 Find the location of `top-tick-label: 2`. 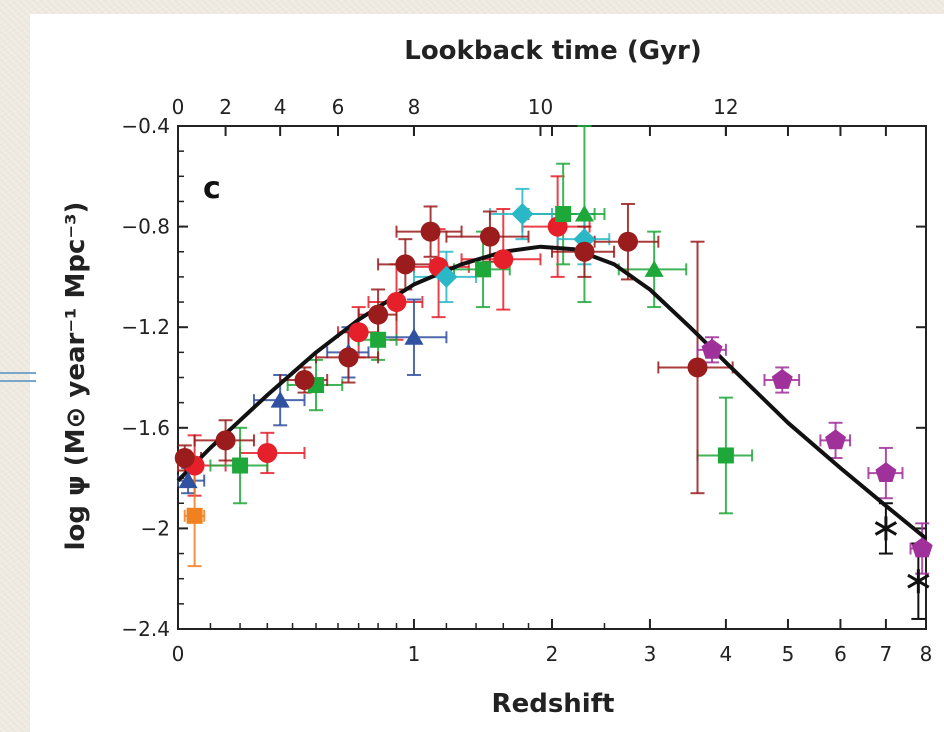

top-tick-label: 2 is located at coordinates (225, 107).